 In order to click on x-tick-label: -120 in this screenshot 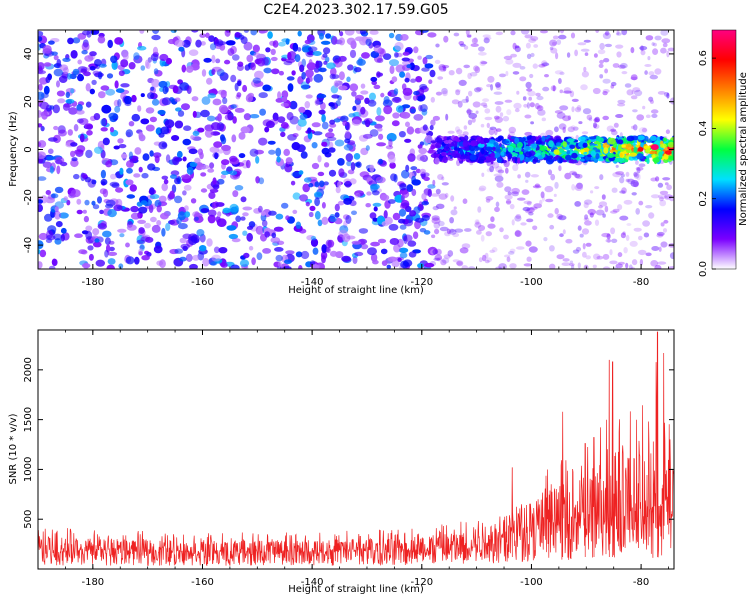, I will do `click(421, 282)`.